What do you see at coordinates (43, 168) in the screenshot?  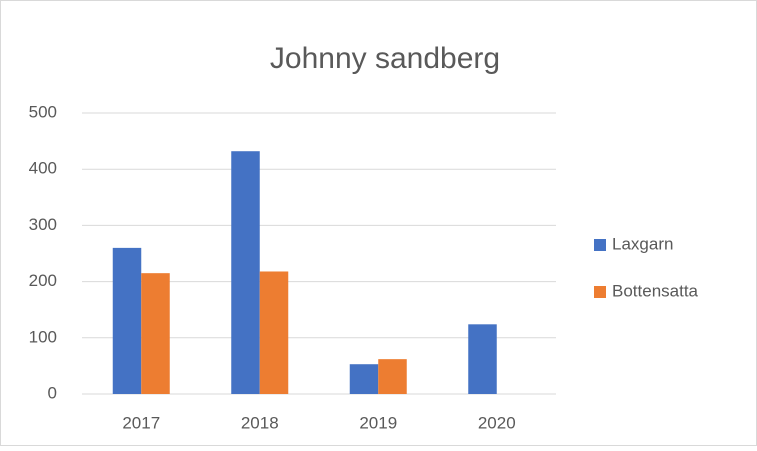 I see `y-tick-label: 400` at bounding box center [43, 168].